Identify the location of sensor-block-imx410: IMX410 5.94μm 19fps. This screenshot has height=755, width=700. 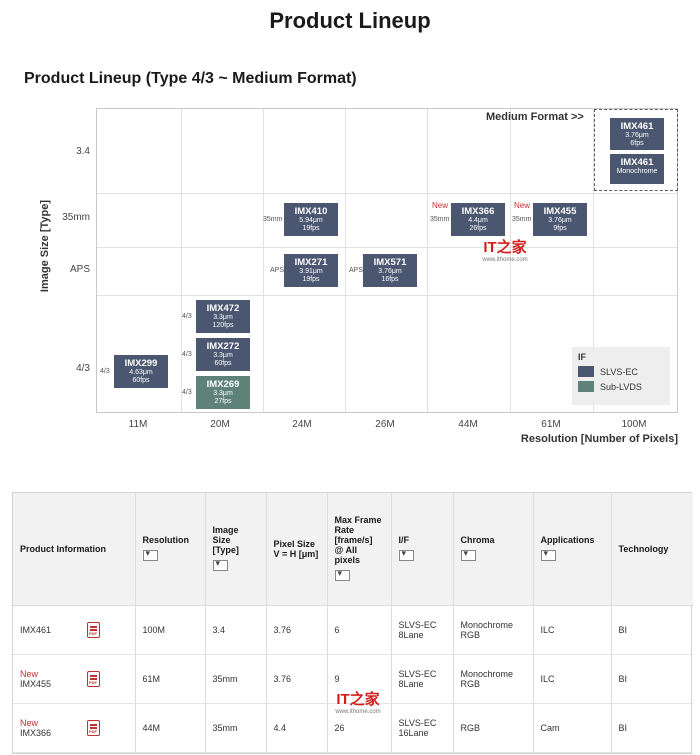
(311, 219).